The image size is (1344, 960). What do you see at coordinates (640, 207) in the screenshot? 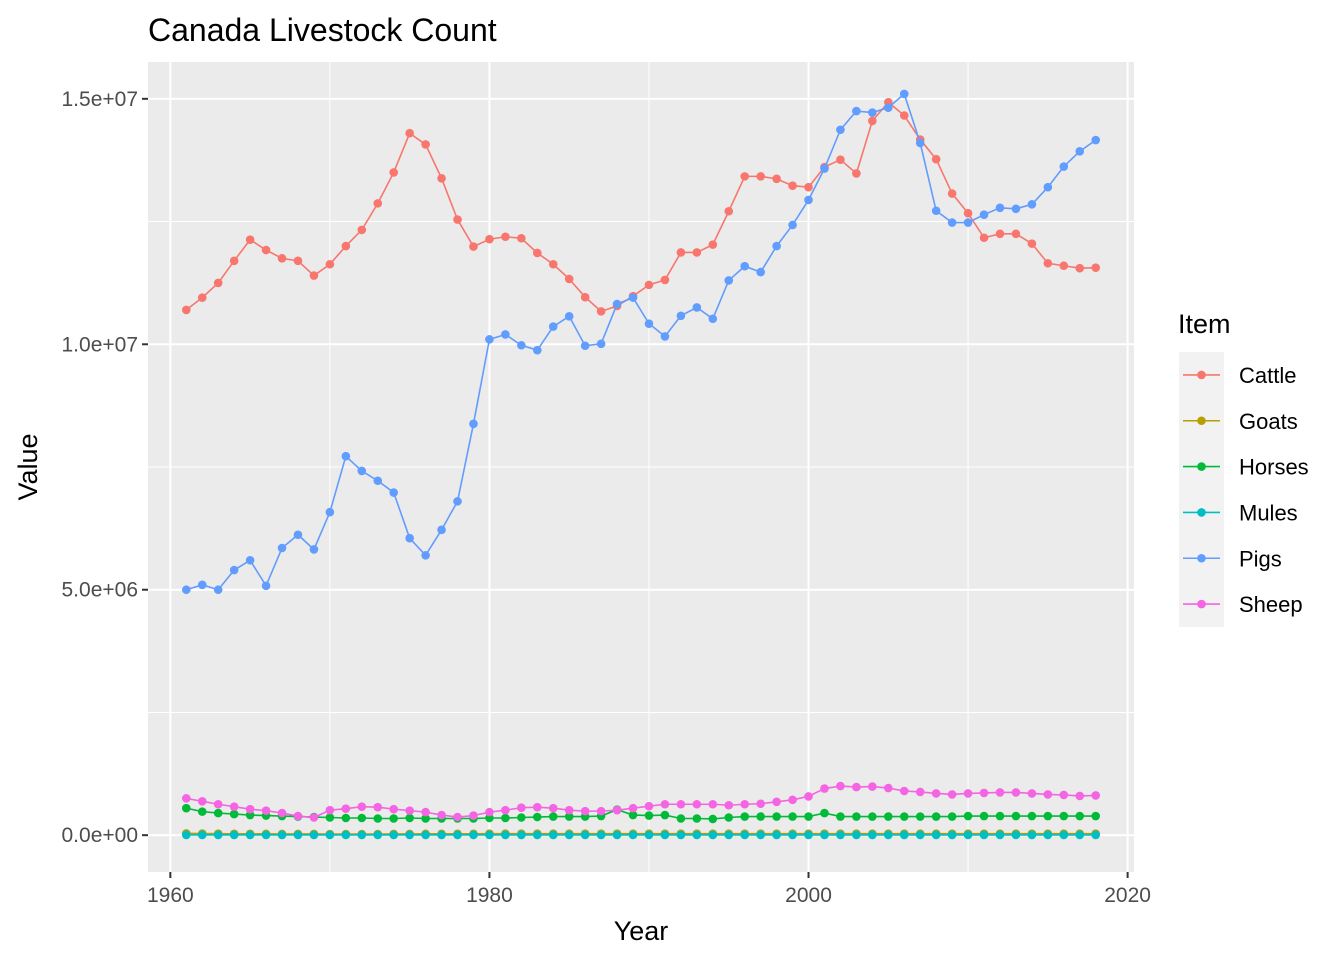
I see `series-line-cattle` at bounding box center [640, 207].